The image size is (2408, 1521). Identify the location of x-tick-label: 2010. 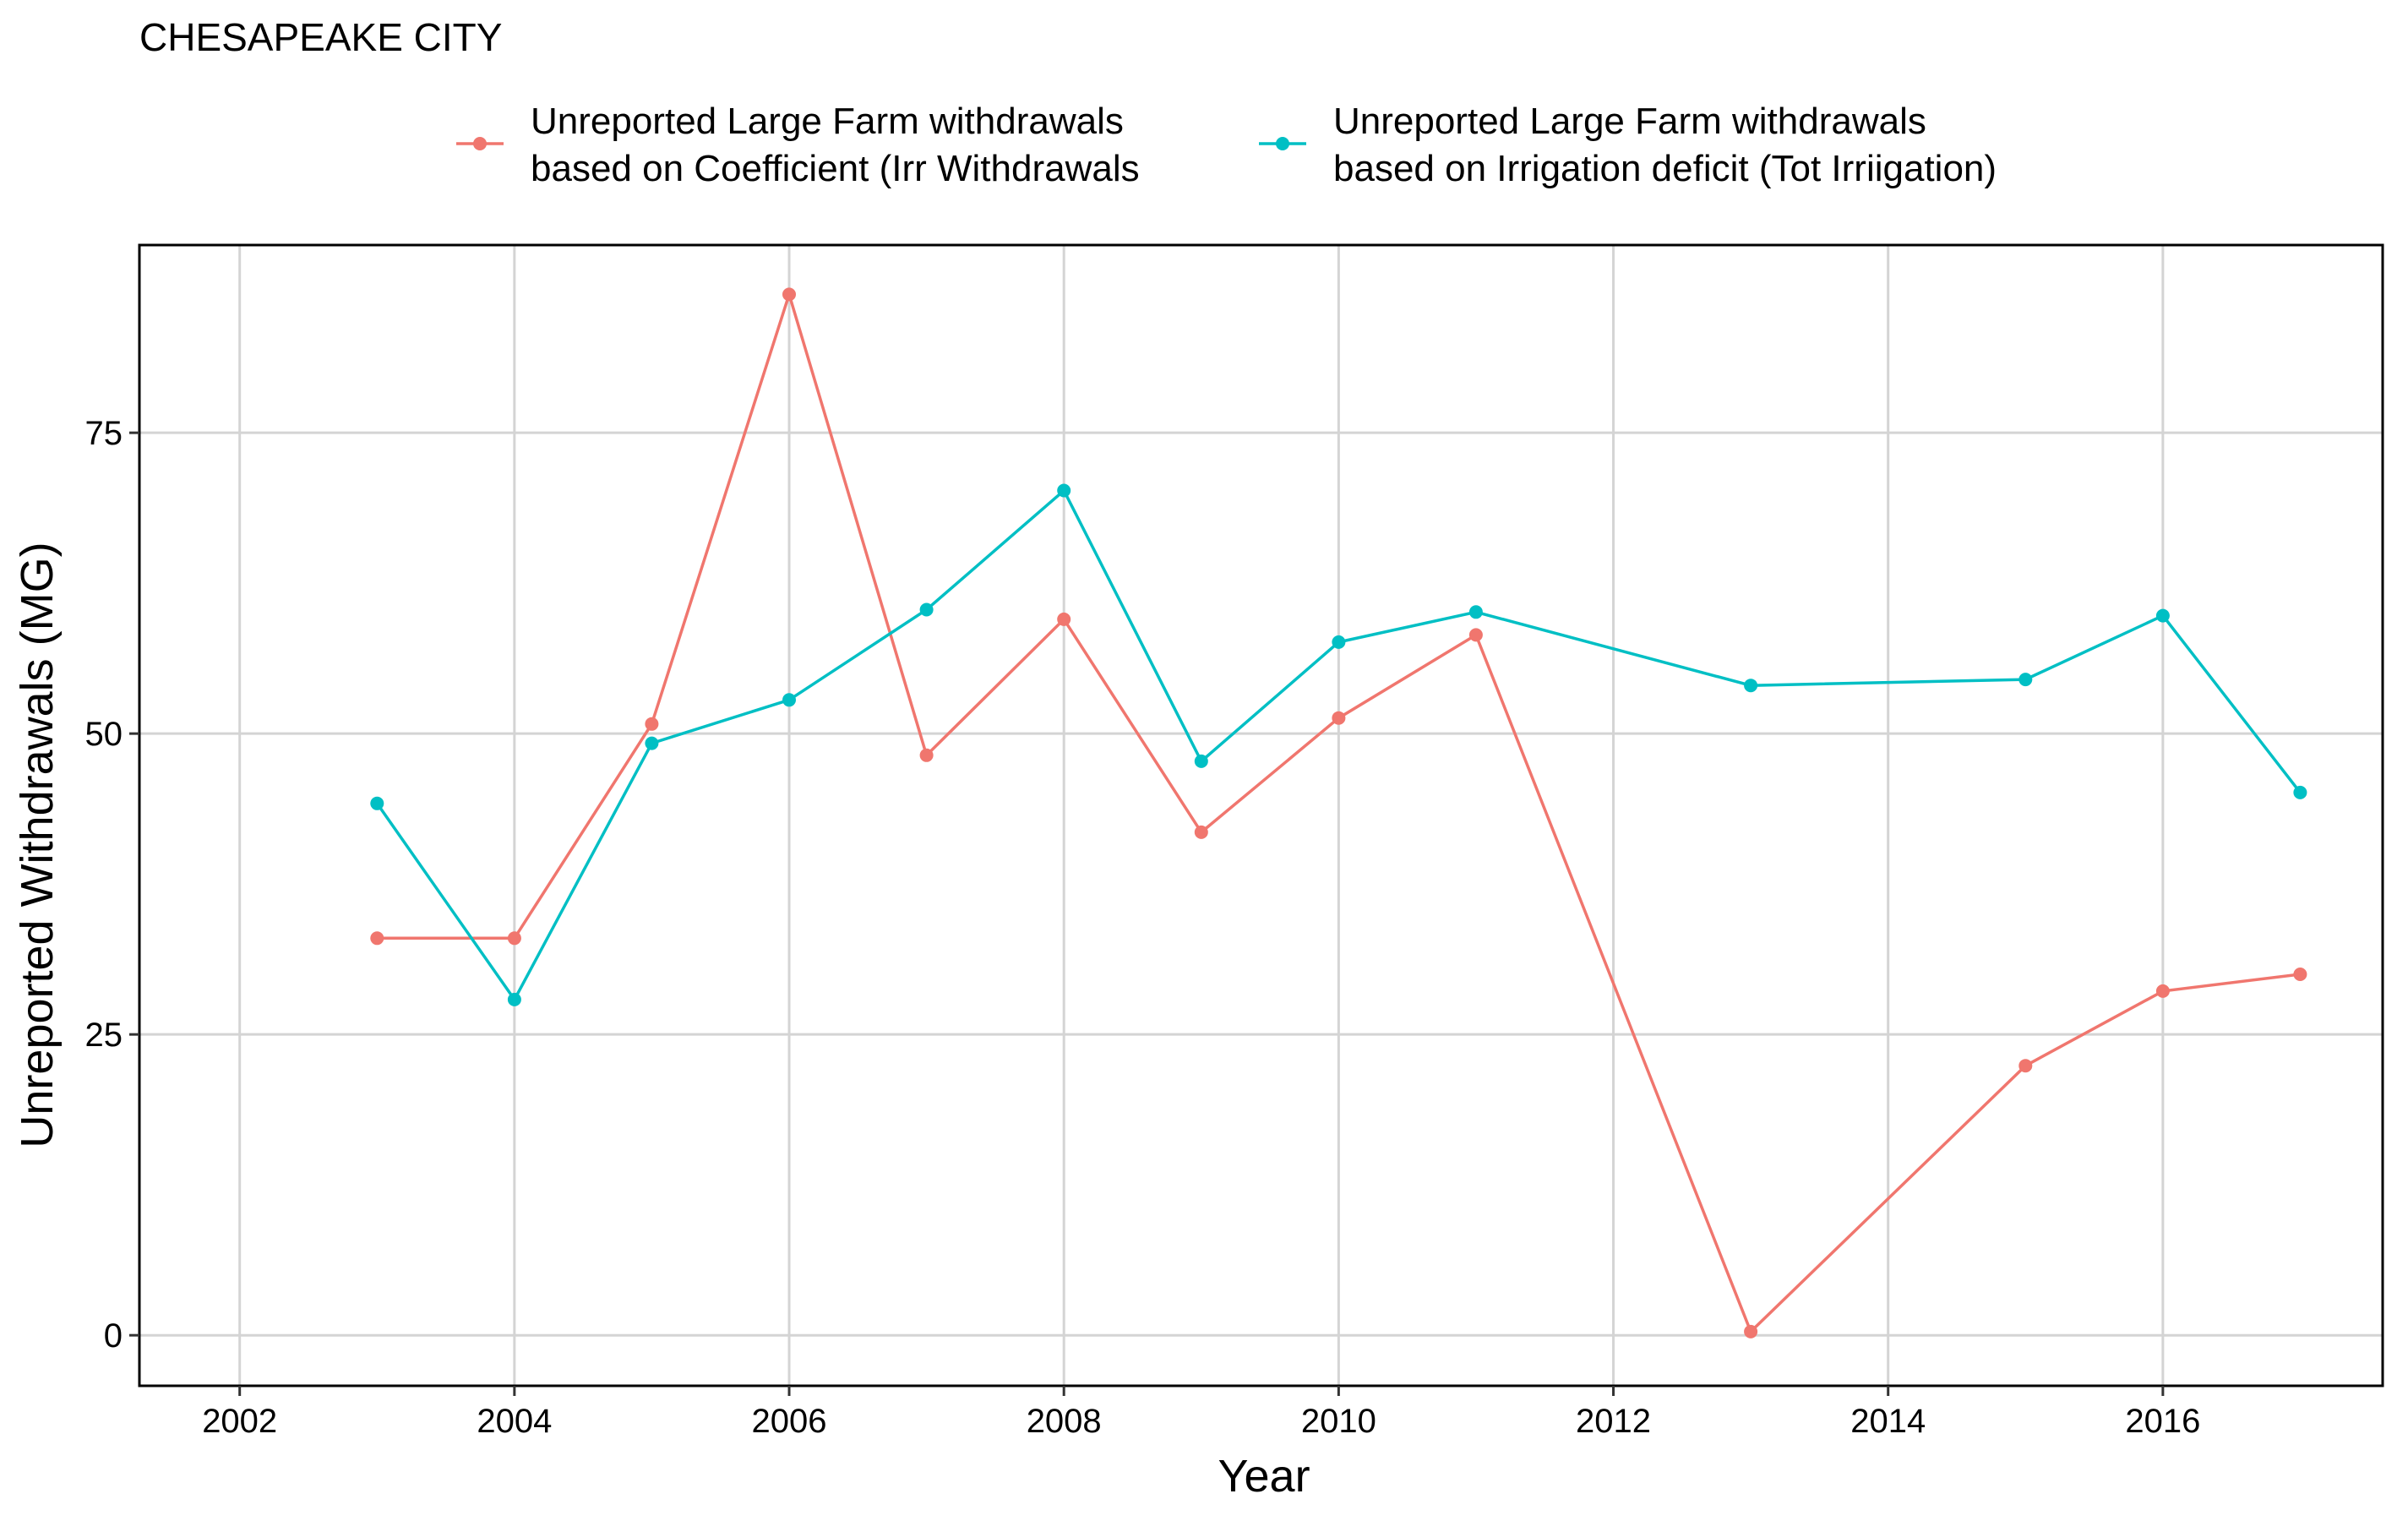
(1338, 1421).